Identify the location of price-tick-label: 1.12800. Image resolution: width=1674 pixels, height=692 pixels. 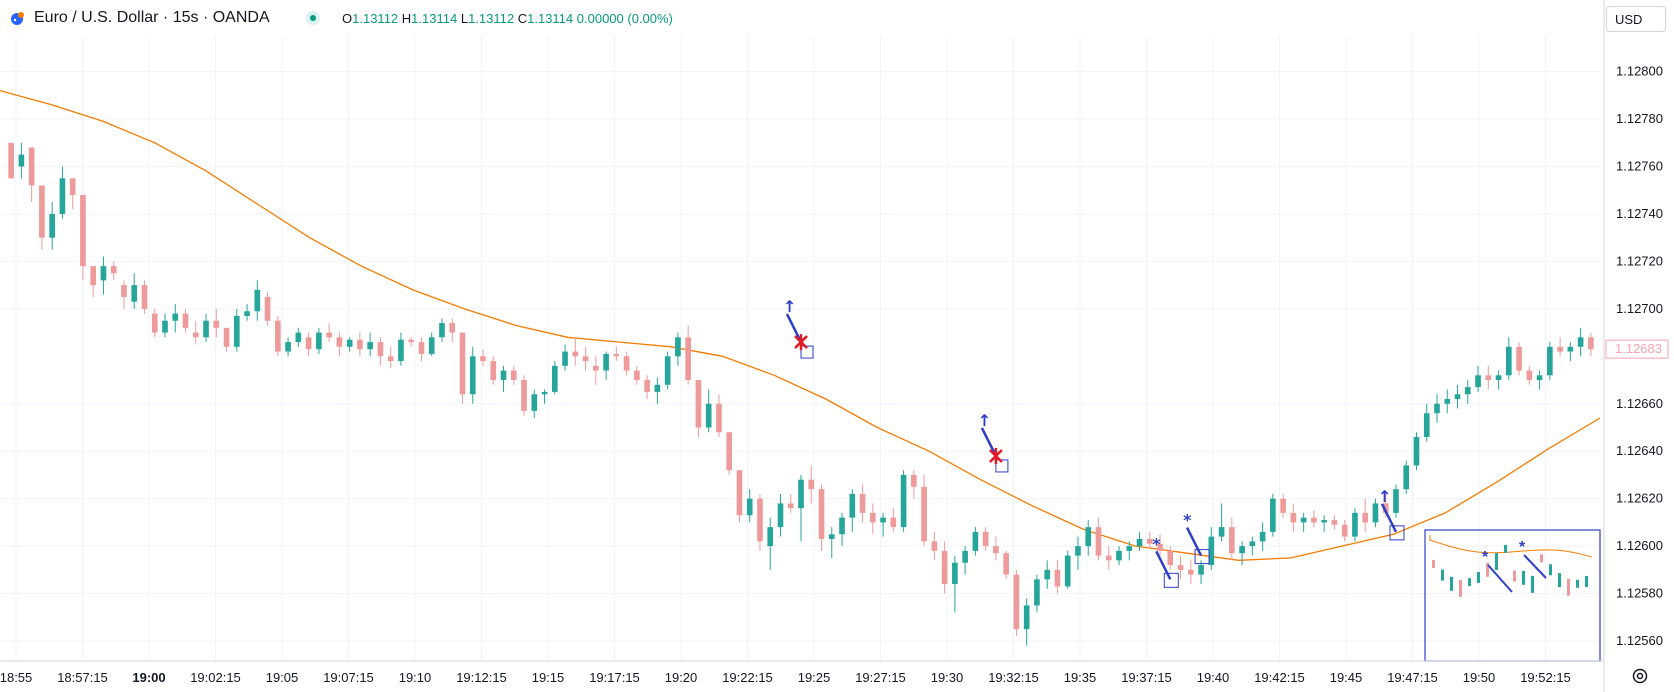
(1639, 71).